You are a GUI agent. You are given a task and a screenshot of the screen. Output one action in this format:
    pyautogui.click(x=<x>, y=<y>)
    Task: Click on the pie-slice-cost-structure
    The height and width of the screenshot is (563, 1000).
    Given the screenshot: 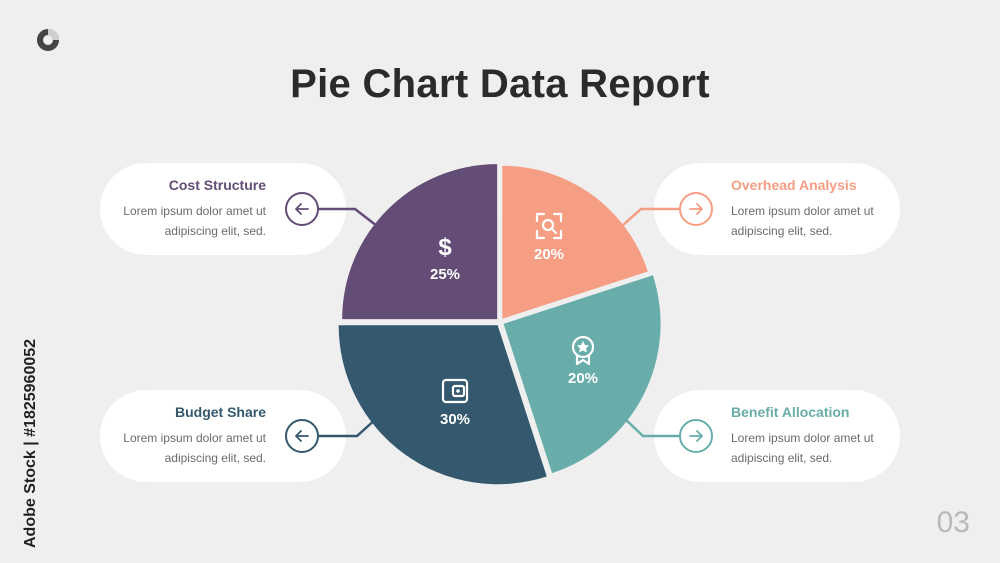 What is the action you would take?
    pyautogui.click(x=420, y=242)
    